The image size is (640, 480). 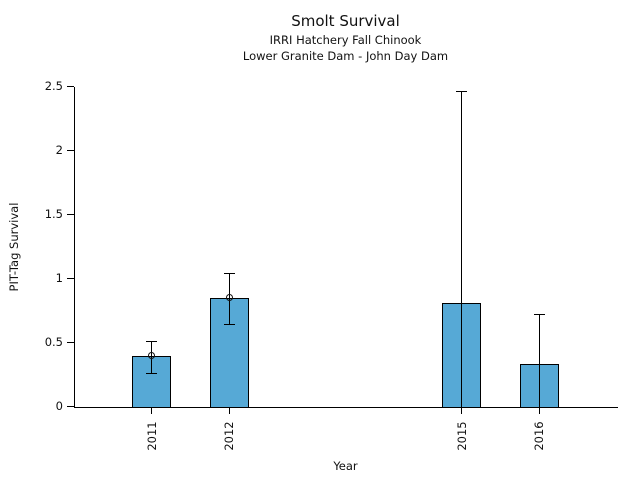 What do you see at coordinates (462, 249) in the screenshot?
I see `error-bar-2015` at bounding box center [462, 249].